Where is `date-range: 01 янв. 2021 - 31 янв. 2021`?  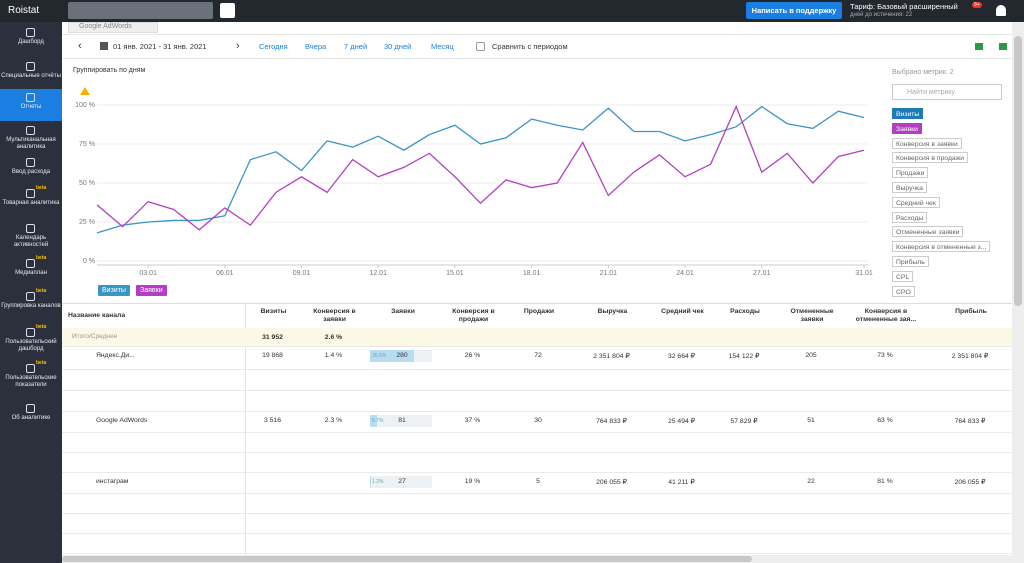
date-range: 01 янв. 2021 - 31 янв. 2021 is located at coordinates (160, 46).